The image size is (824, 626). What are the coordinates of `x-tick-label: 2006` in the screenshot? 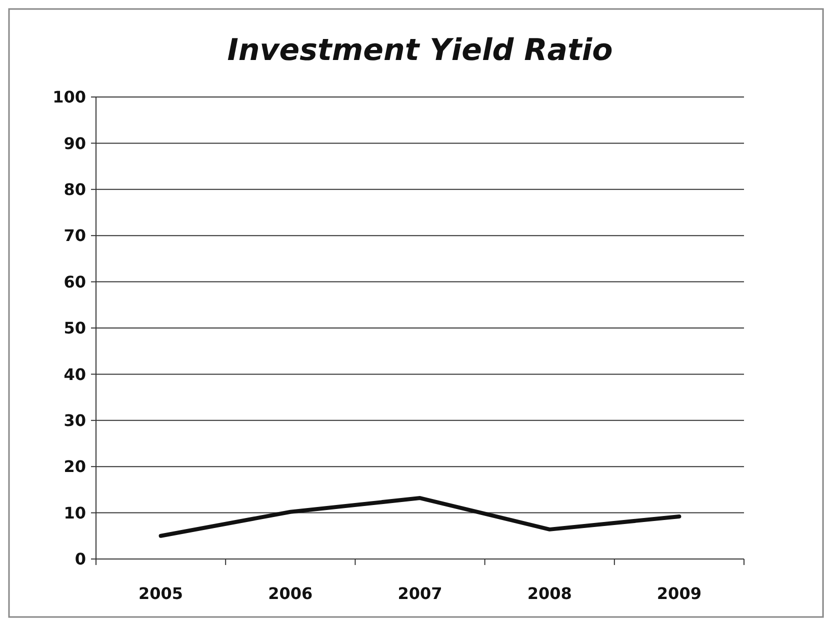 It's located at (290, 593).